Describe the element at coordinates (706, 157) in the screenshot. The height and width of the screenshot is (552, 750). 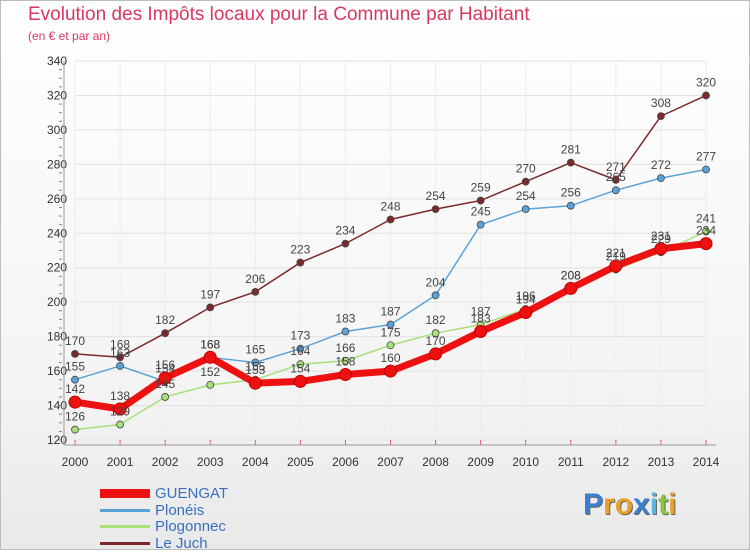
I see `data-label: 277` at that location.